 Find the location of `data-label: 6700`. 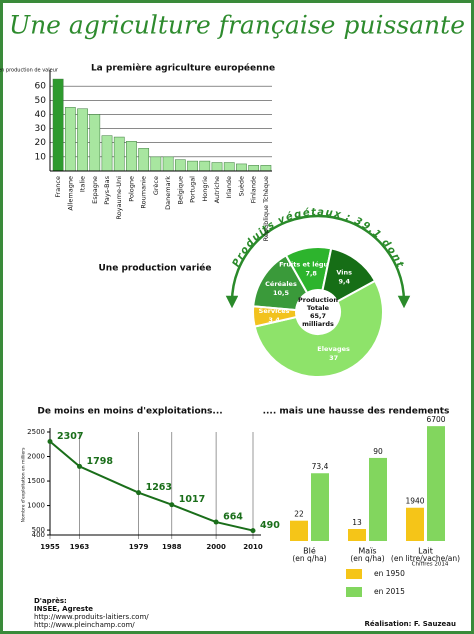

data-label: 6700 is located at coordinates (435, 419).